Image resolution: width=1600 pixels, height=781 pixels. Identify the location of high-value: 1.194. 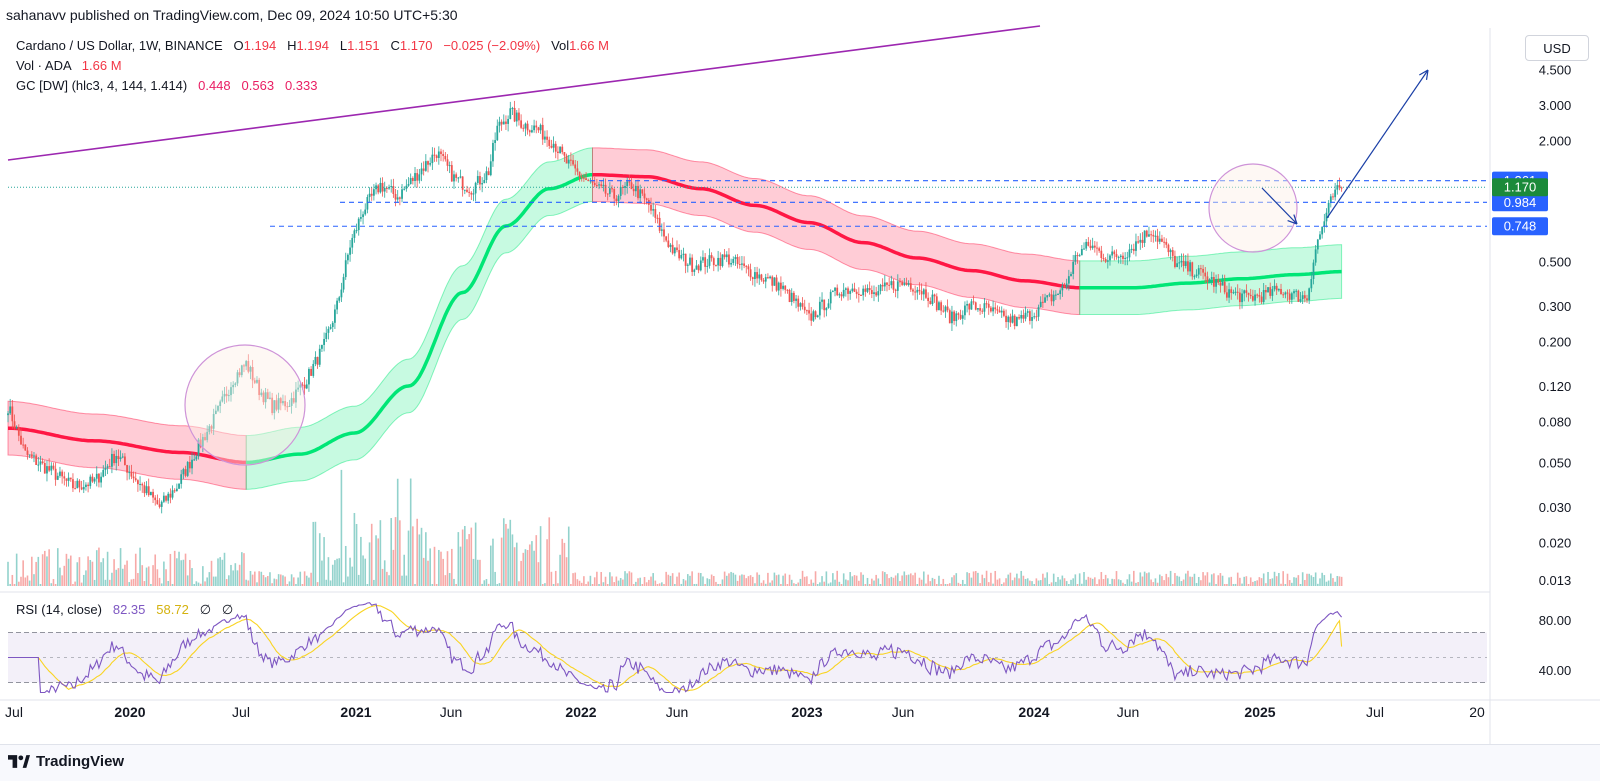
(312, 45).